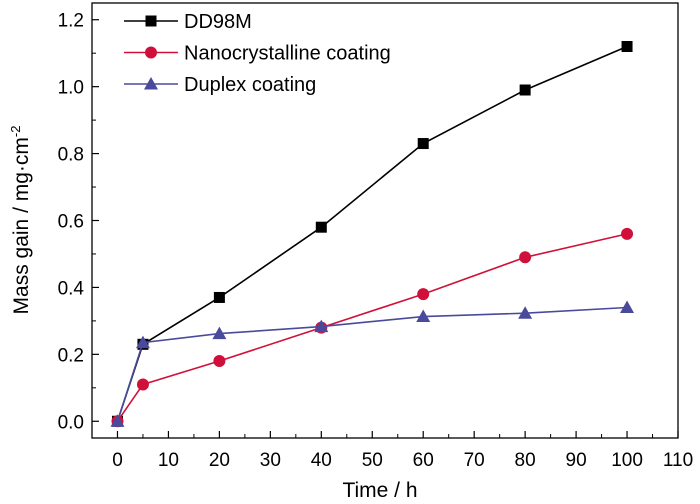 The image size is (700, 504). What do you see at coordinates (287, 54) in the screenshot?
I see `legend-label: Nanocrystalline coating` at bounding box center [287, 54].